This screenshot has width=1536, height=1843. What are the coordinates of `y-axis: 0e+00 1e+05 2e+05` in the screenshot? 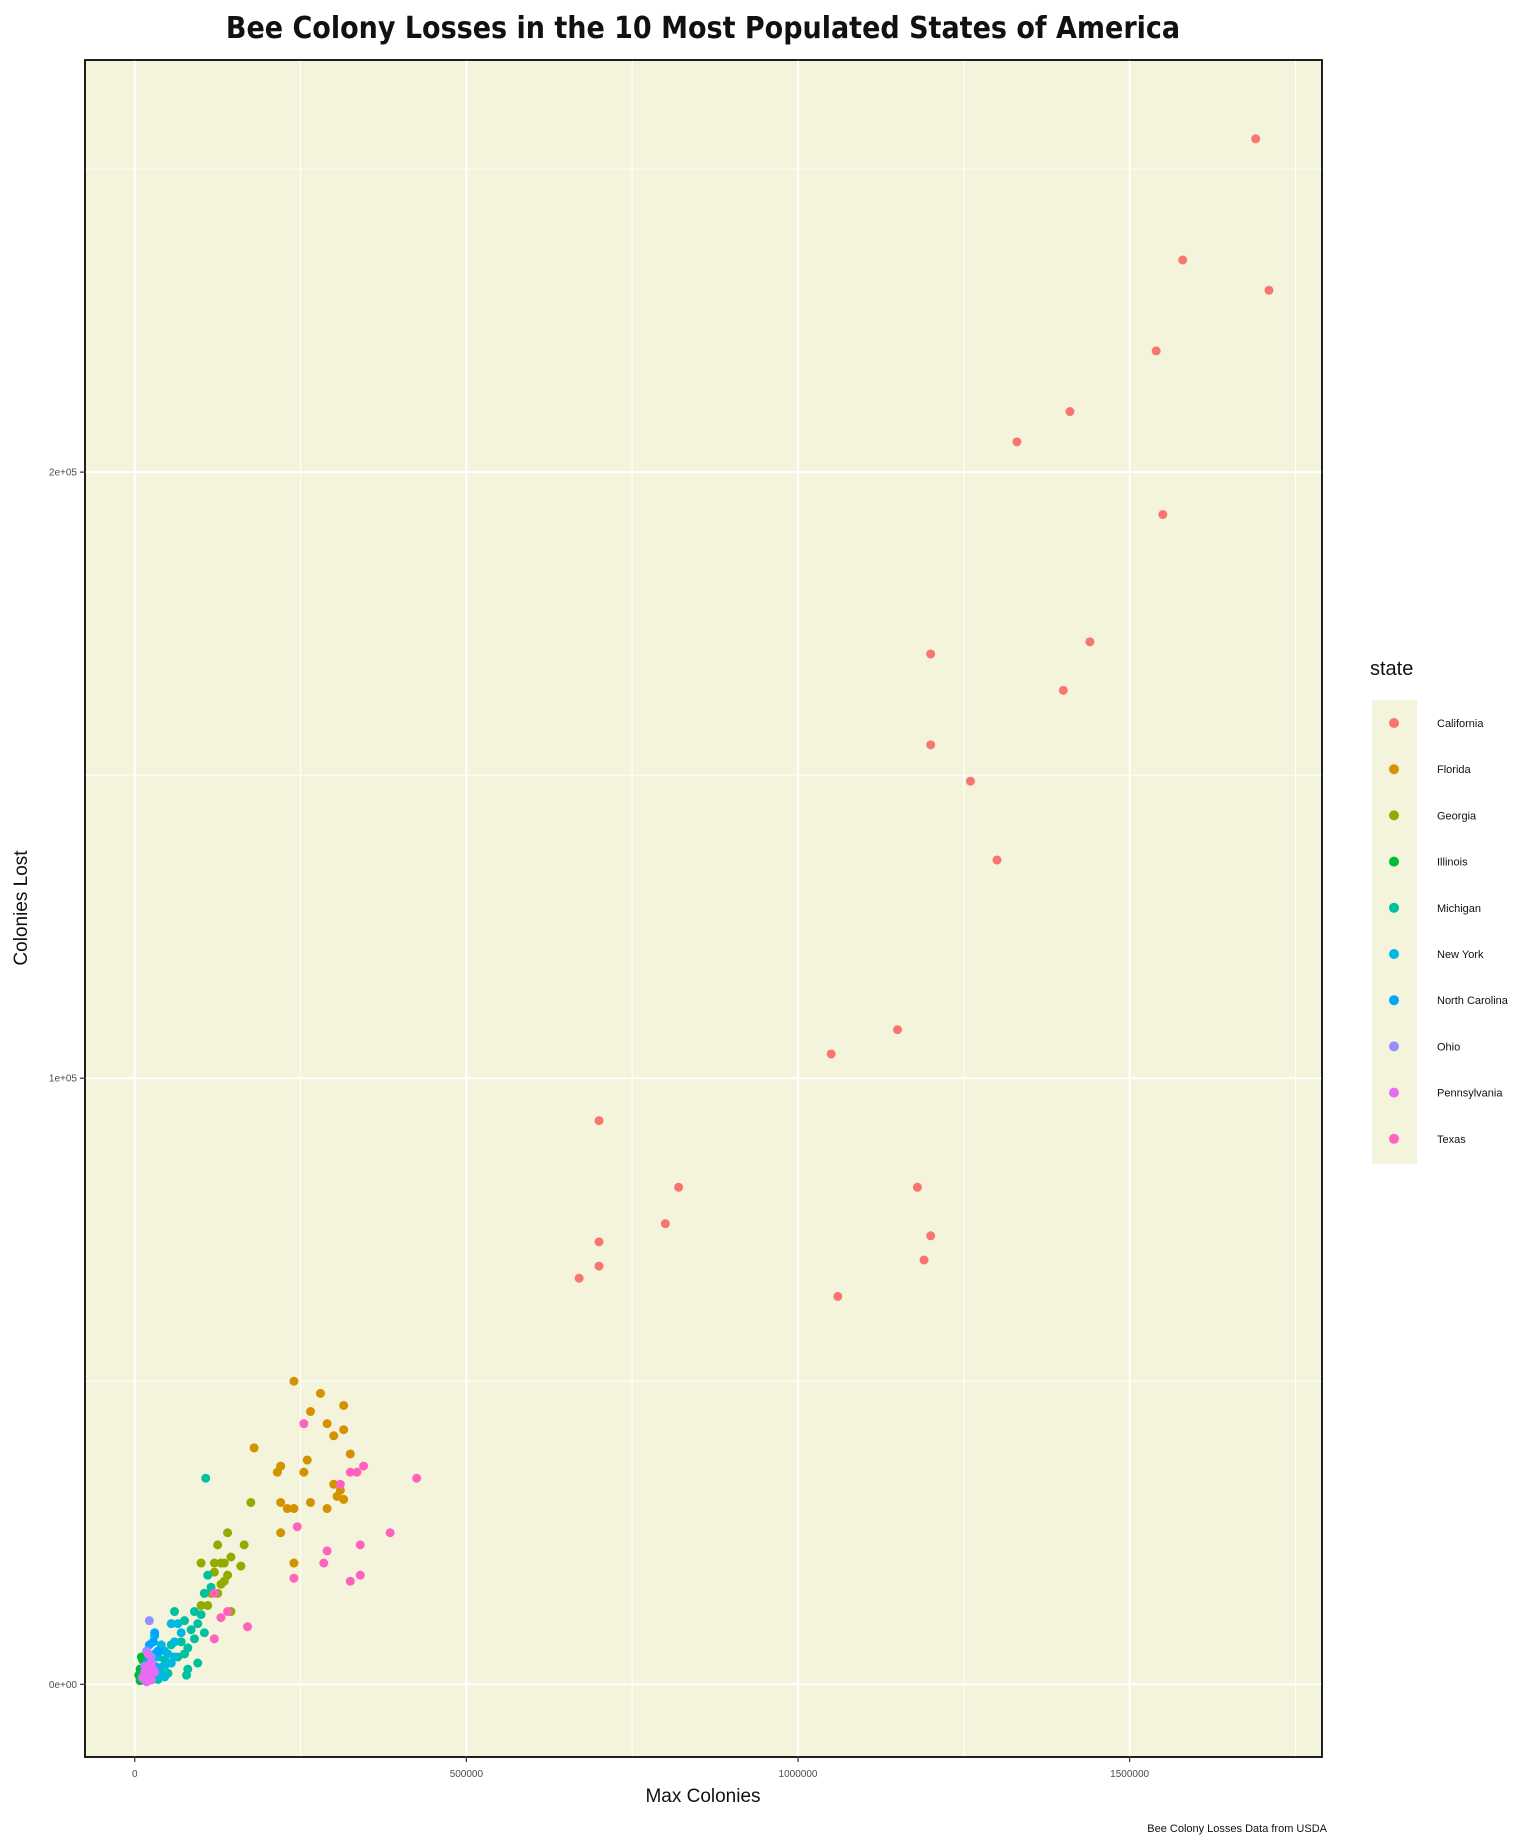 It's located at (67, 1079).